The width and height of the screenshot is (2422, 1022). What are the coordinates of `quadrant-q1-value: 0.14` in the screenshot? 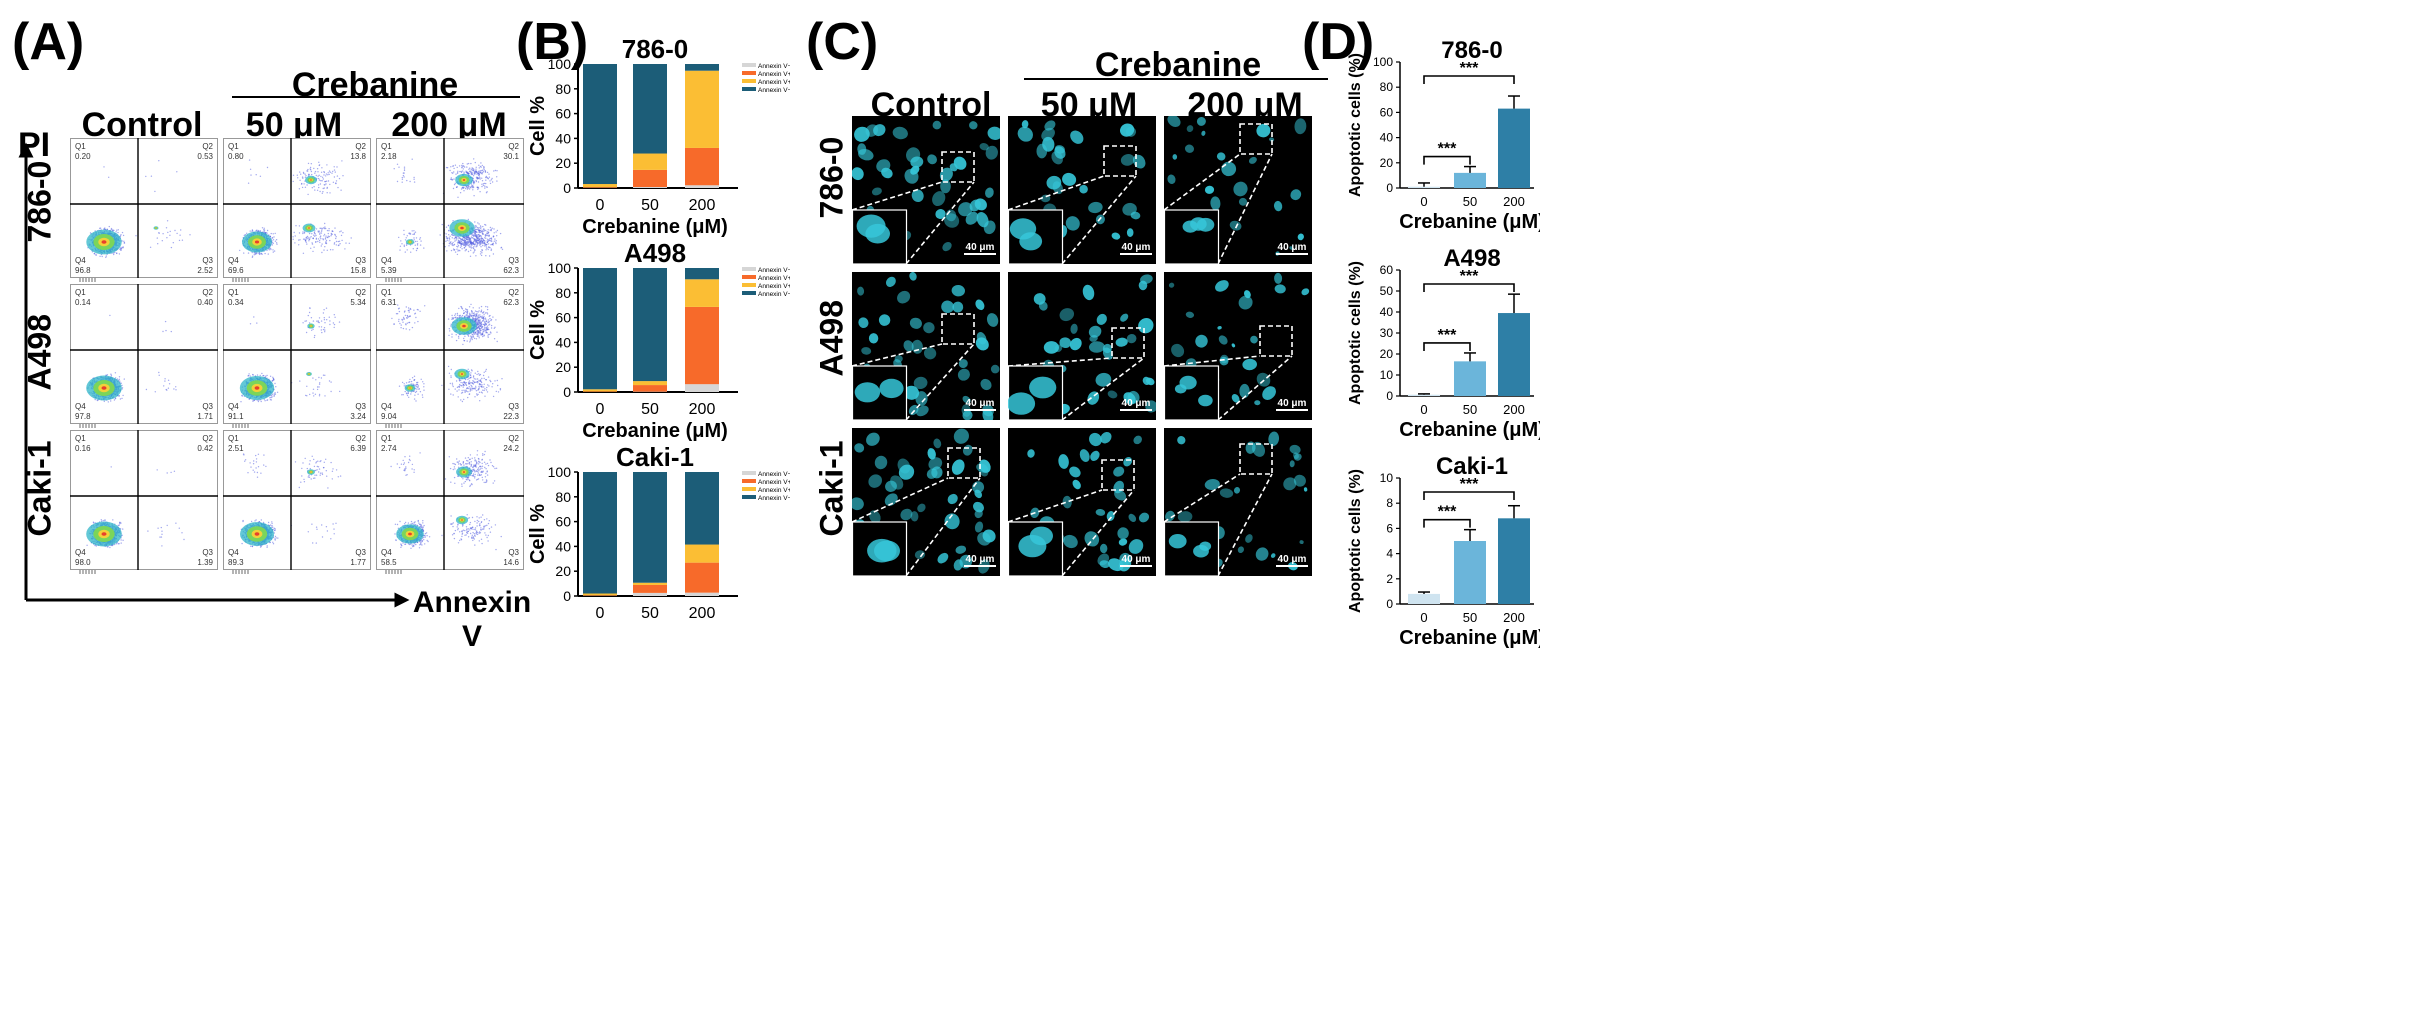 It's located at (83, 302).